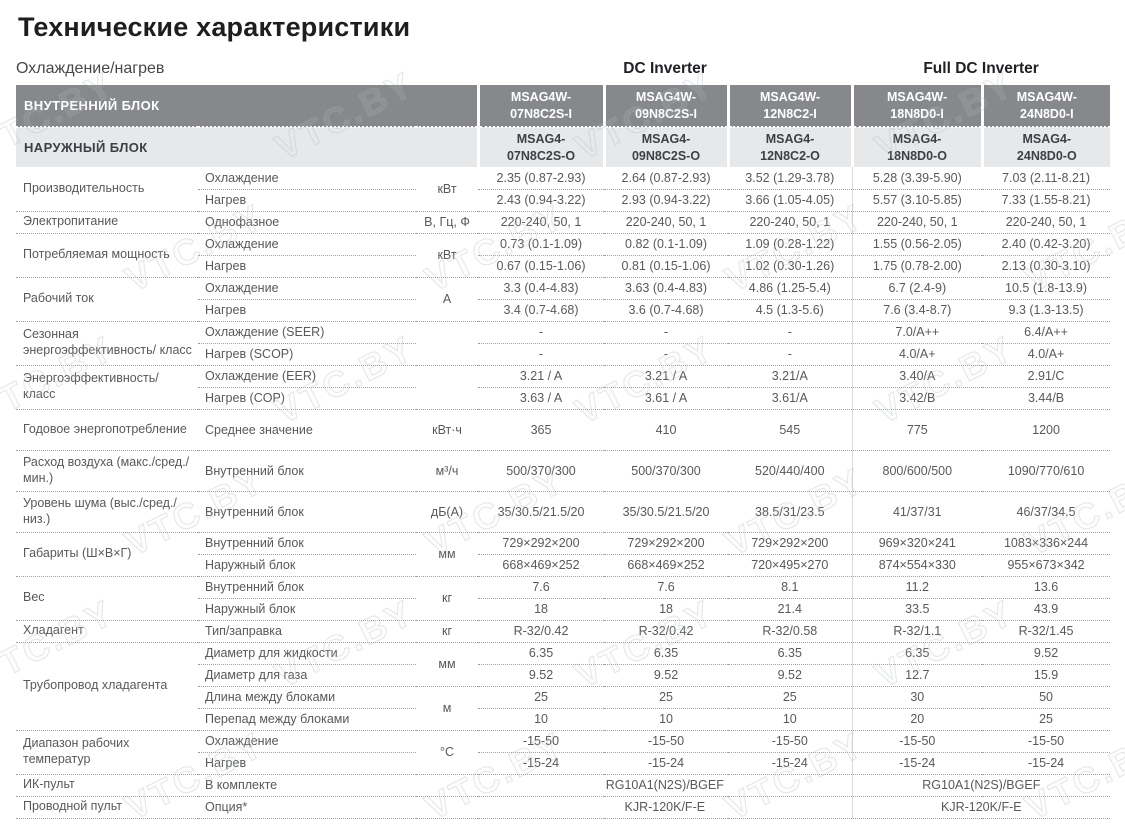  What do you see at coordinates (1046, 287) in the screenshot?
I see `spec-value-cell: 10.5 (1.8-13.9)` at bounding box center [1046, 287].